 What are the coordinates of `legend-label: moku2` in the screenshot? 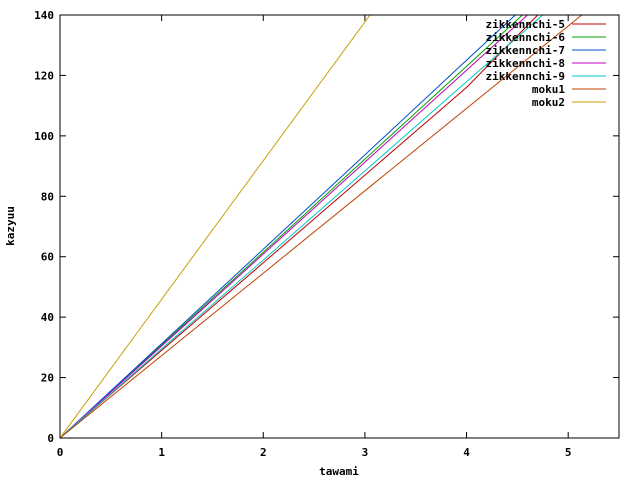 It's located at (548, 102).